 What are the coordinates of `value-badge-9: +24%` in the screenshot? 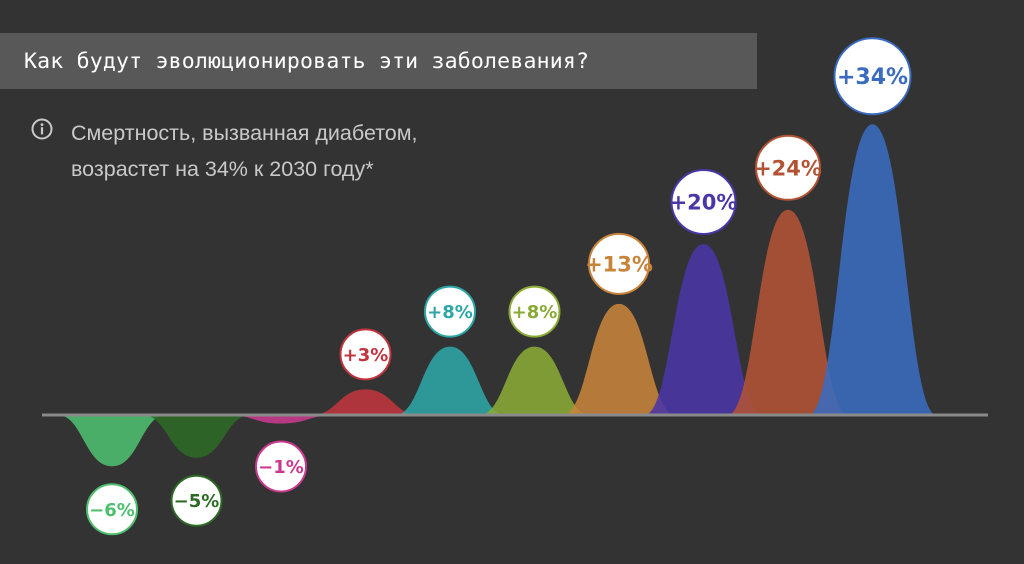 It's located at (788, 167).